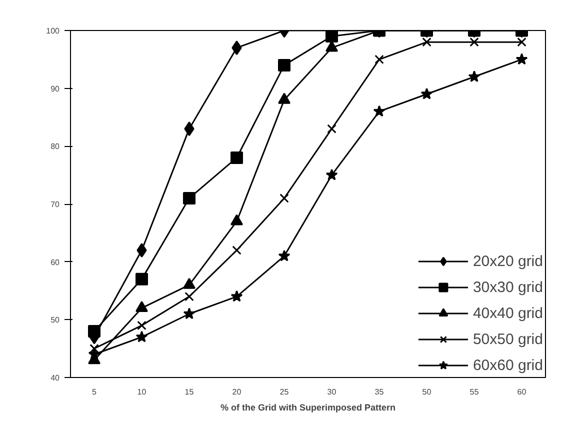 The width and height of the screenshot is (583, 421). I want to click on x-tick-label: 60, so click(522, 392).